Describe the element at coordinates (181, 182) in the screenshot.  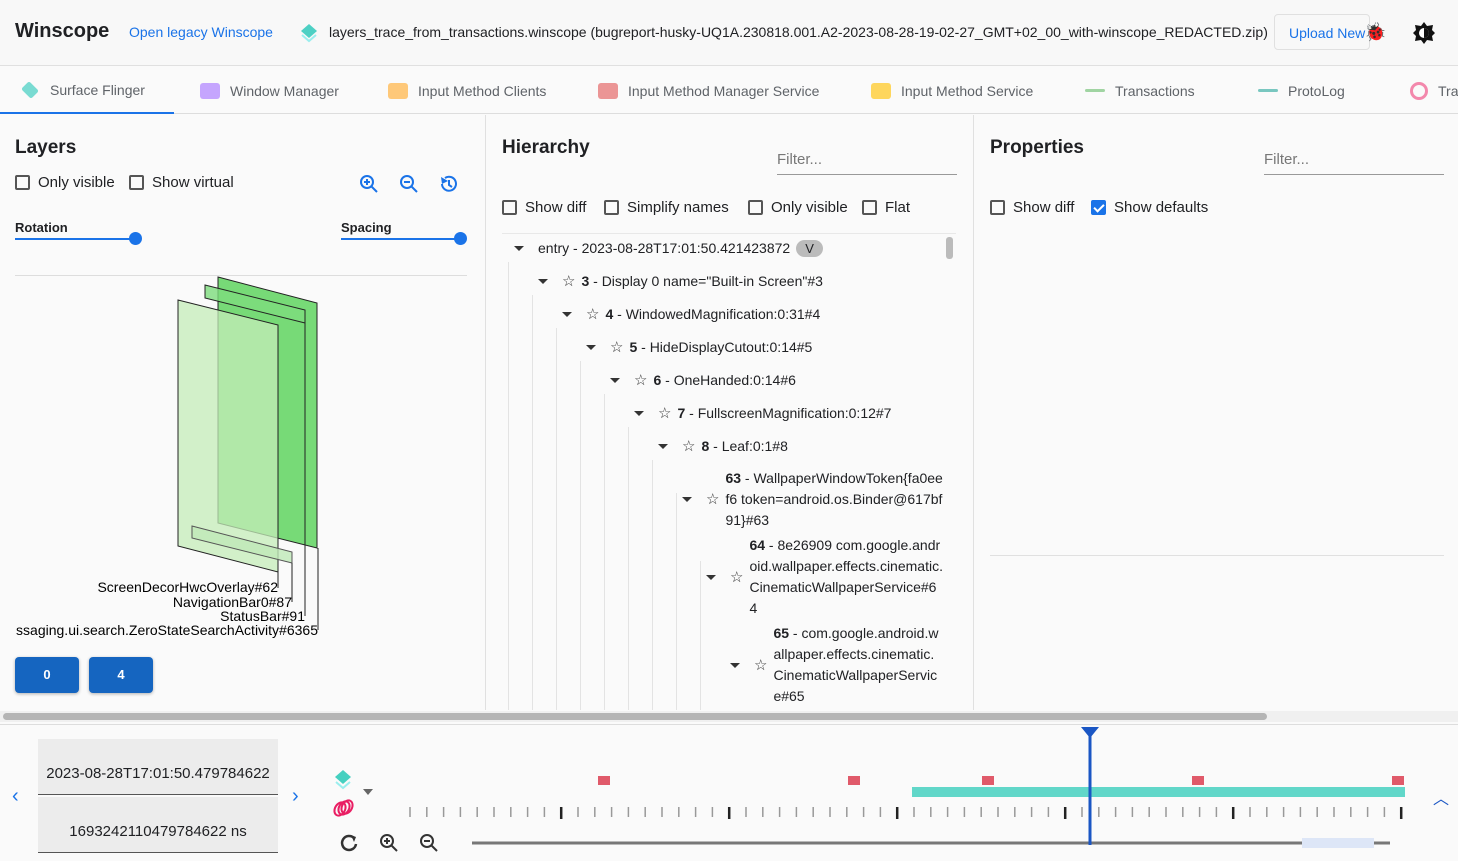
I see `show-virtual-checkbox: Show virtual` at that location.